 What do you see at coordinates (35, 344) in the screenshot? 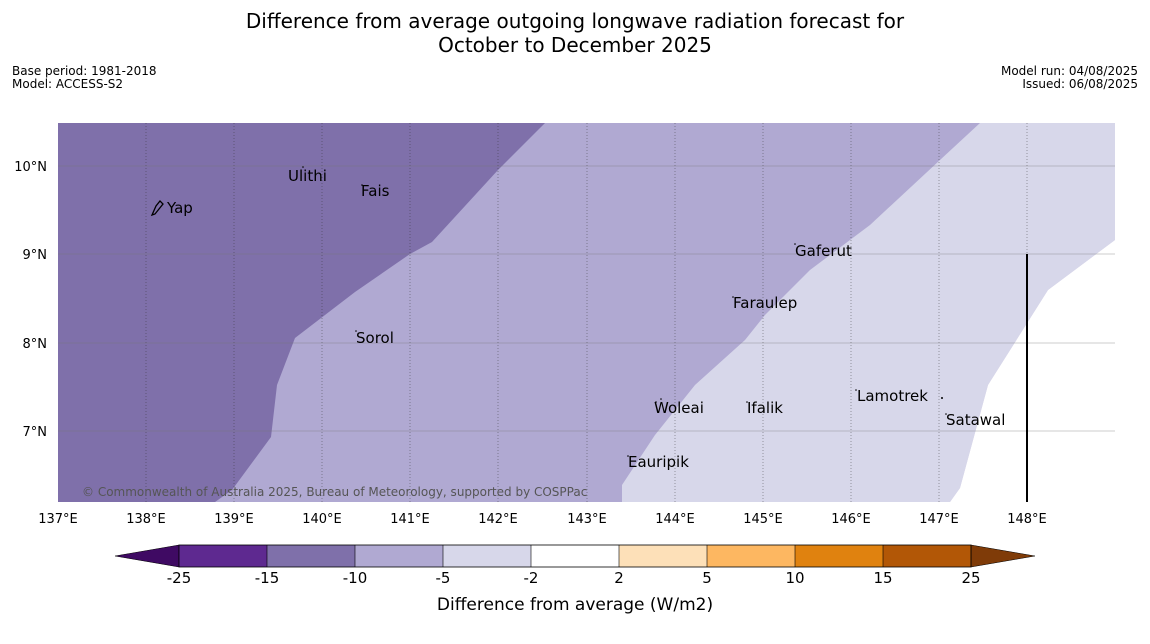
I see `y-tick-8n: 8°N` at bounding box center [35, 344].